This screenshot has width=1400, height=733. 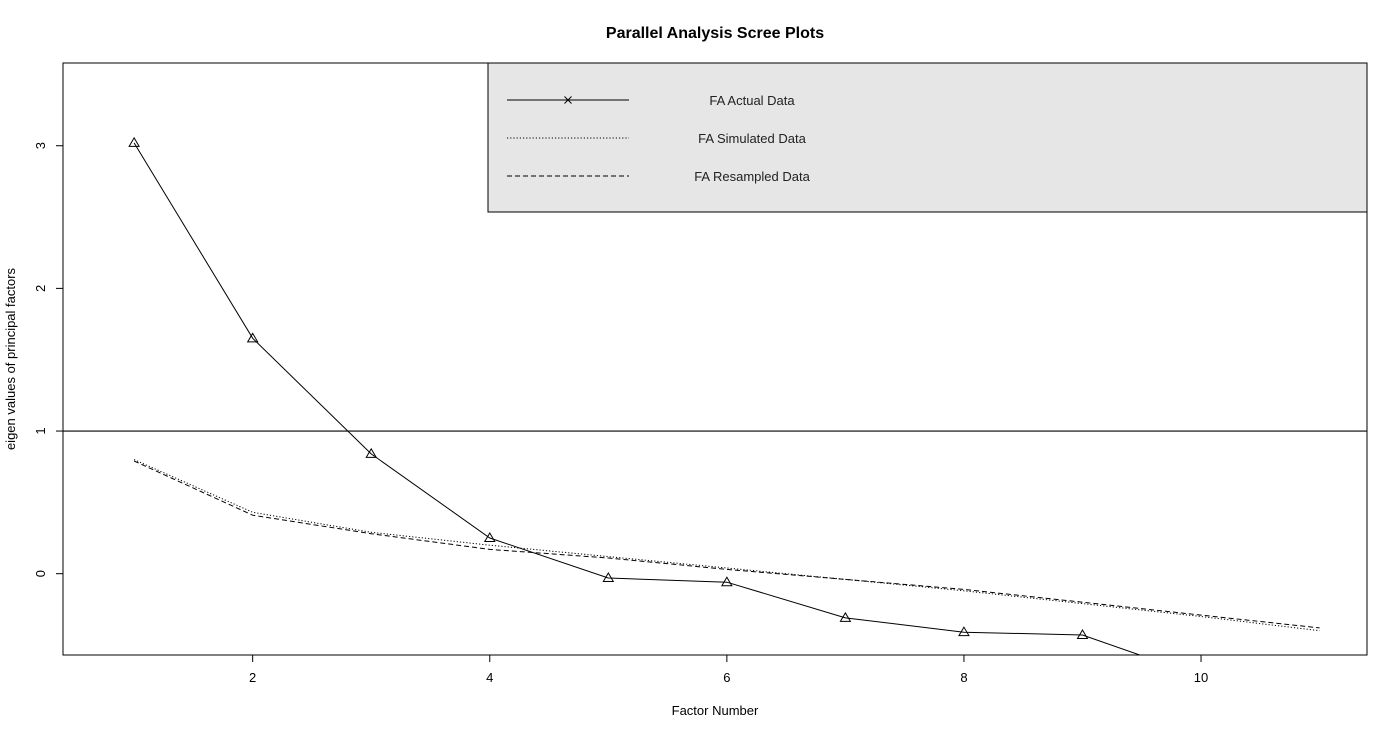 What do you see at coordinates (10, 358) in the screenshot?
I see `y-axis-label: eigen values of principal factors` at bounding box center [10, 358].